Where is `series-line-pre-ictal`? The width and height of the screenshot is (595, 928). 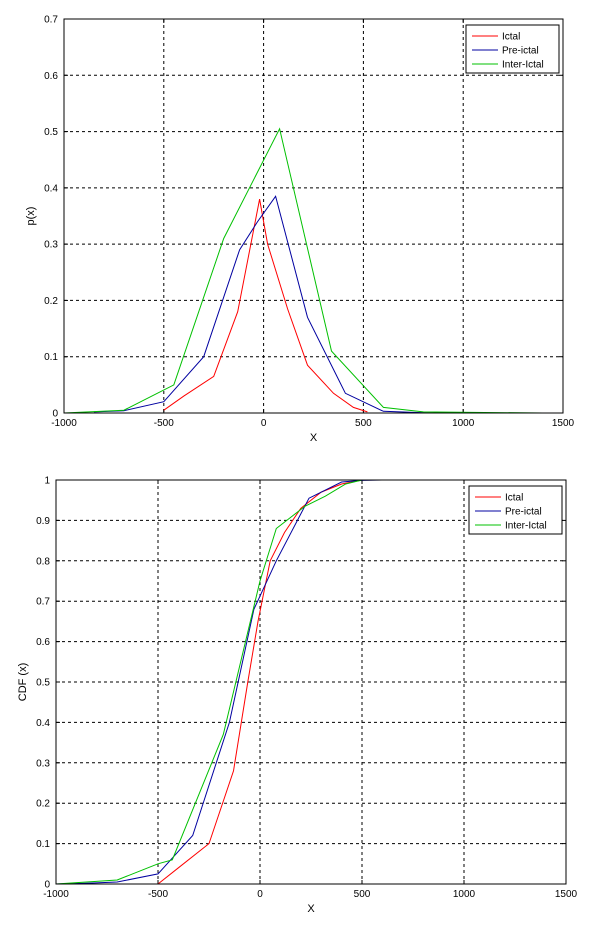
series-line-pre-ictal is located at coordinates (263, 304).